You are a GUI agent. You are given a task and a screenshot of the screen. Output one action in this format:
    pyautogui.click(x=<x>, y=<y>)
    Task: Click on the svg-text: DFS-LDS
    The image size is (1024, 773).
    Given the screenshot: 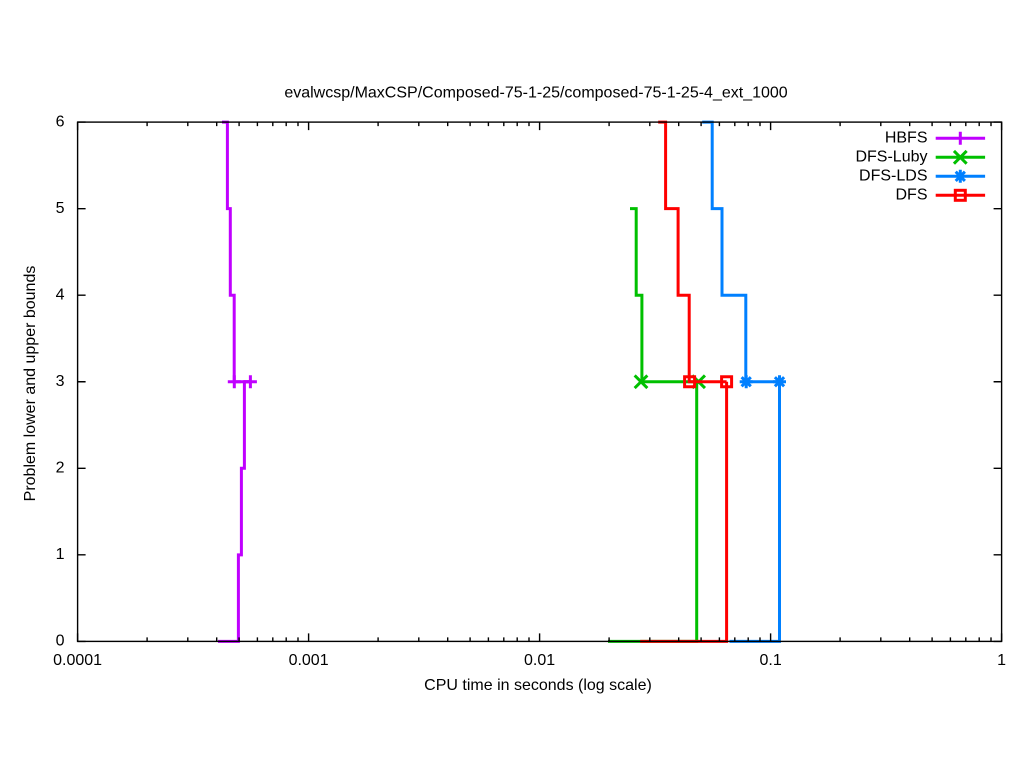 What is the action you would take?
    pyautogui.click(x=893, y=176)
    